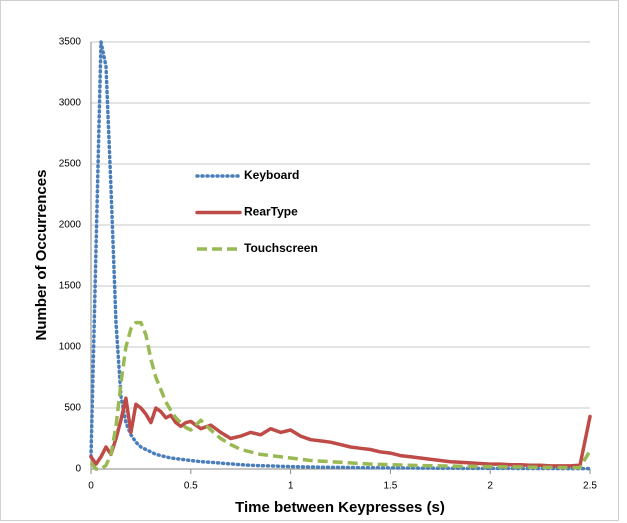 The image size is (627, 523). Describe the element at coordinates (70, 42) in the screenshot. I see `y-tick-label: 3500` at that location.